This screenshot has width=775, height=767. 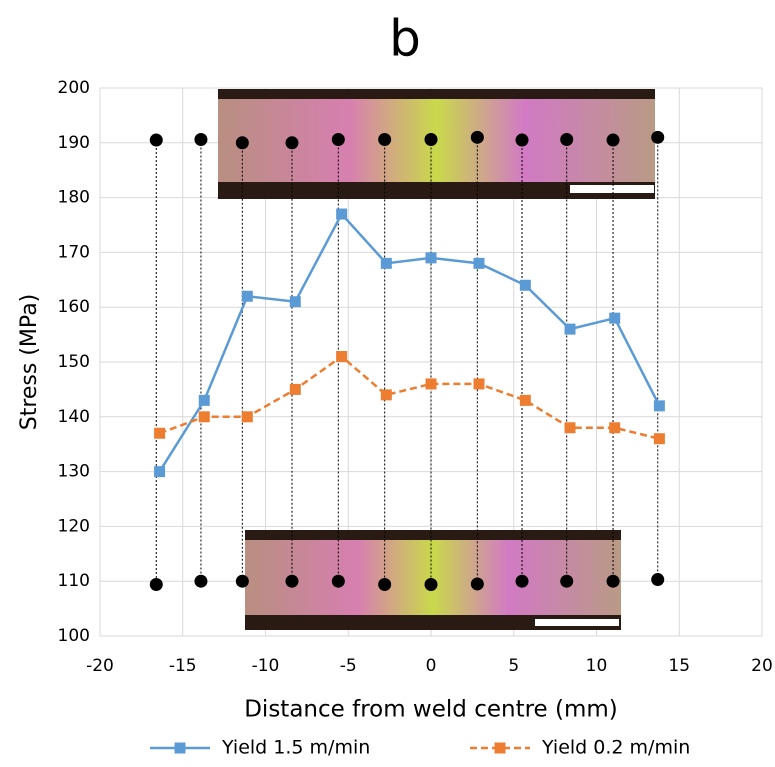 What do you see at coordinates (74, 143) in the screenshot?
I see `y-tick-label: 190` at bounding box center [74, 143].